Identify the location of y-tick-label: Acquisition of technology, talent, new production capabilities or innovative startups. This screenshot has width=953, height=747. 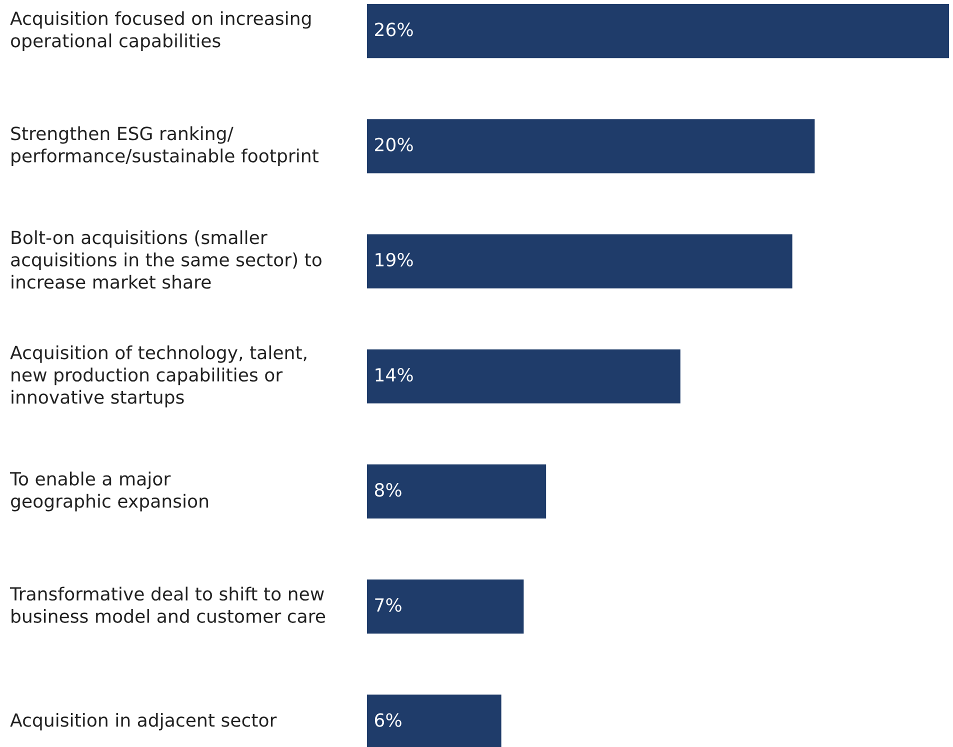
(158, 376).